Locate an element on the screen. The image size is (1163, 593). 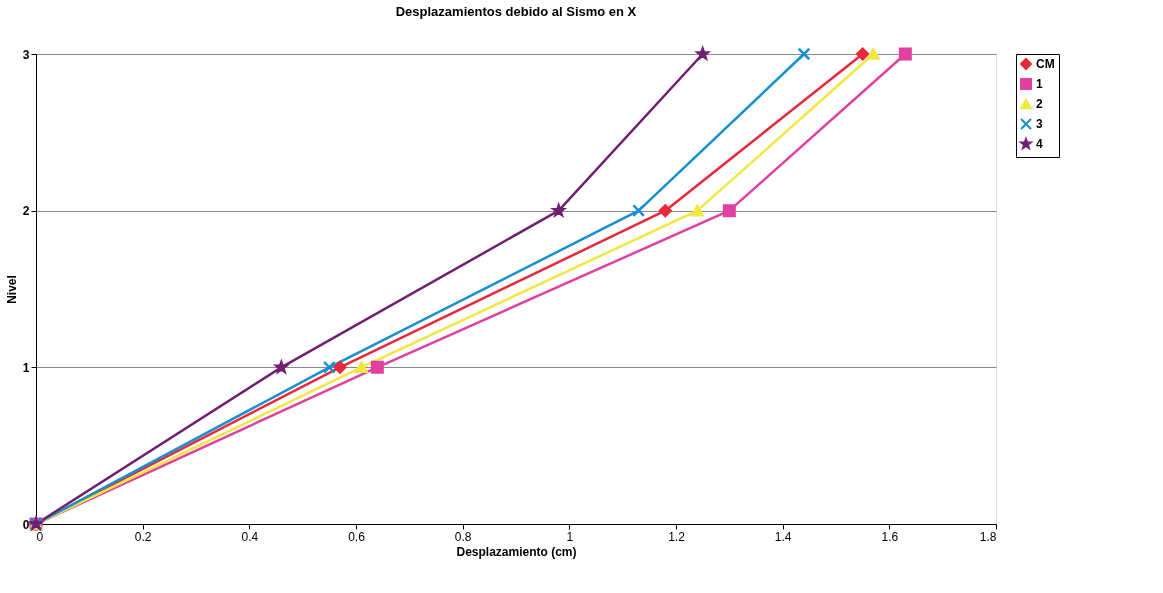
y-axis-title: Nivel is located at coordinates (11, 289).